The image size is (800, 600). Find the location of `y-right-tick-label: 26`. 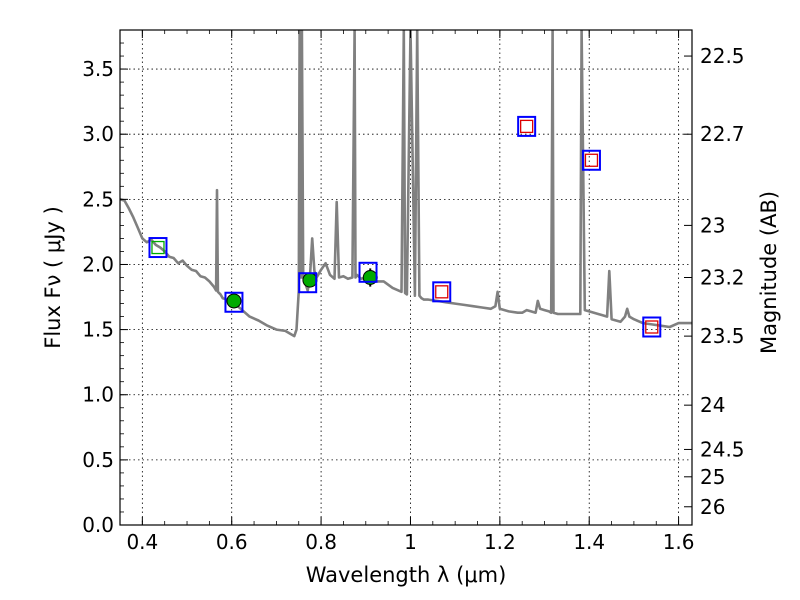

y-right-tick-label: 26 is located at coordinates (712, 507).